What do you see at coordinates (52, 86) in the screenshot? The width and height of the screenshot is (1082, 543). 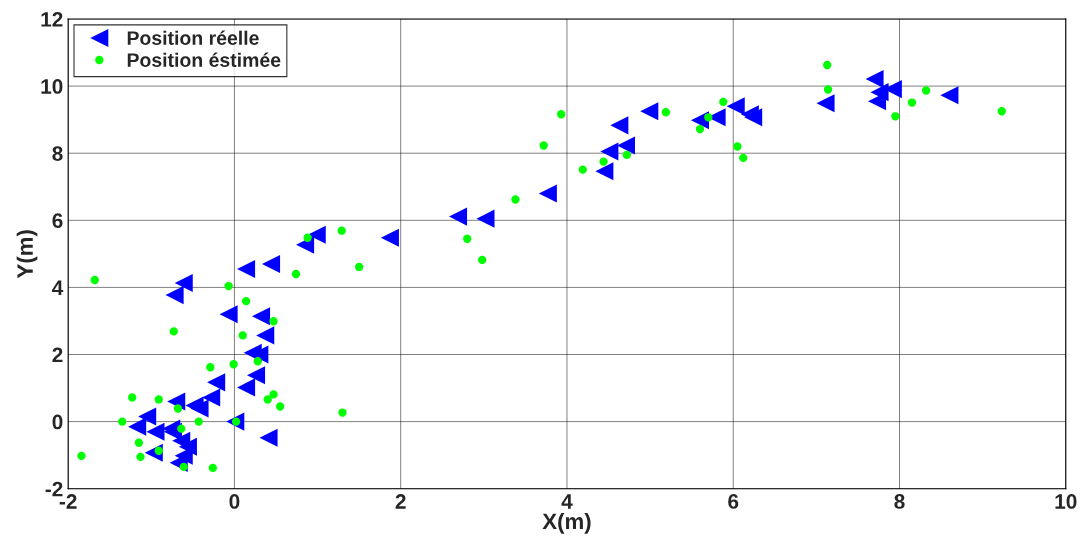 I see `y-tick-label: 10` at bounding box center [52, 86].